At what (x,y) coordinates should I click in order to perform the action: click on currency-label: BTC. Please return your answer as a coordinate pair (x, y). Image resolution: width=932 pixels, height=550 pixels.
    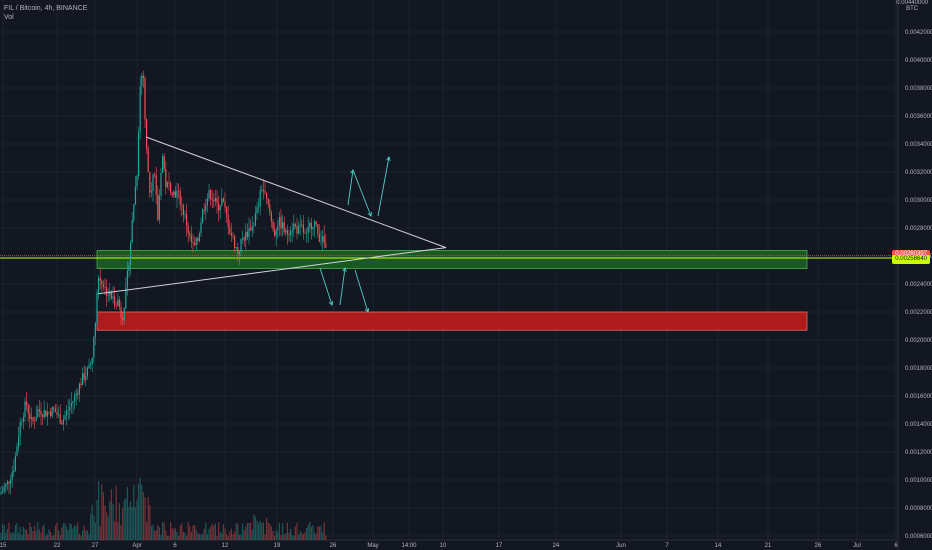
    Looking at the image, I should click on (912, 9).